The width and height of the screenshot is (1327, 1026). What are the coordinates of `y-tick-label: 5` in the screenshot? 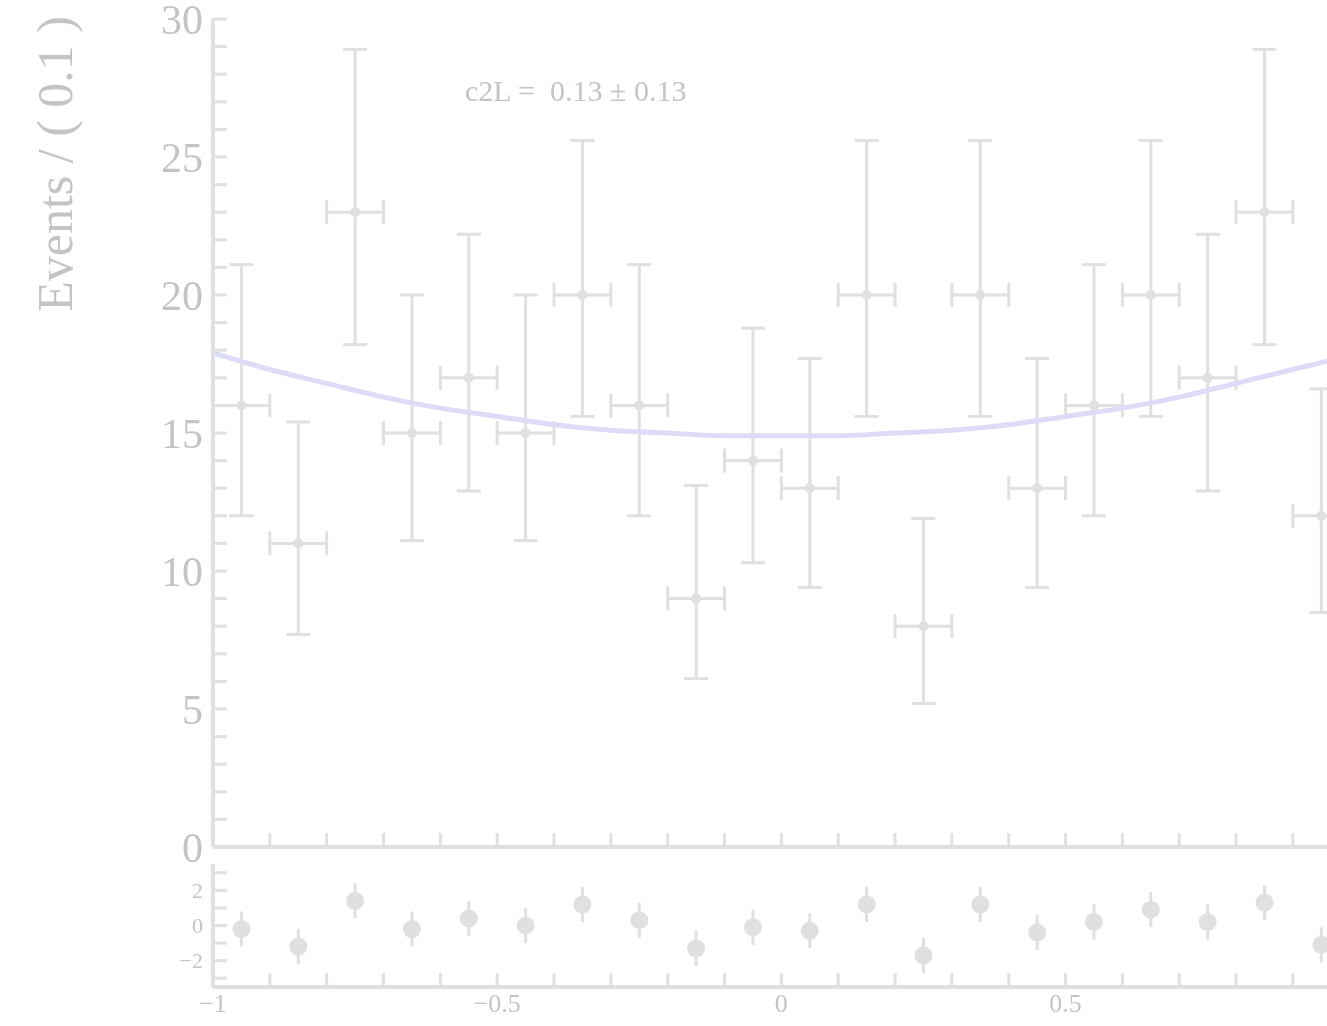 It's located at (192, 709).